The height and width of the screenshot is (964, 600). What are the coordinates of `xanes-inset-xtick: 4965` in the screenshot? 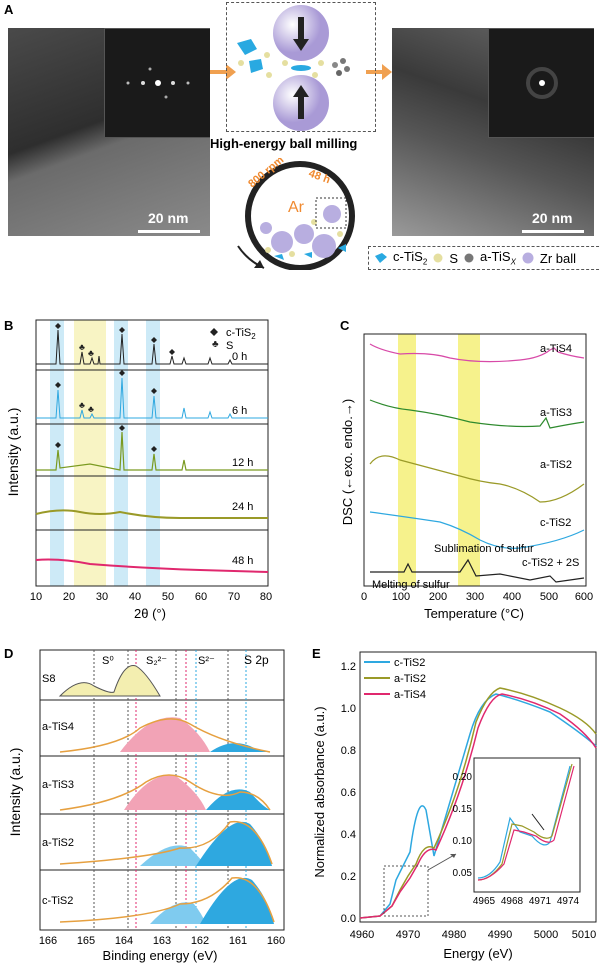 It's located at (484, 901).